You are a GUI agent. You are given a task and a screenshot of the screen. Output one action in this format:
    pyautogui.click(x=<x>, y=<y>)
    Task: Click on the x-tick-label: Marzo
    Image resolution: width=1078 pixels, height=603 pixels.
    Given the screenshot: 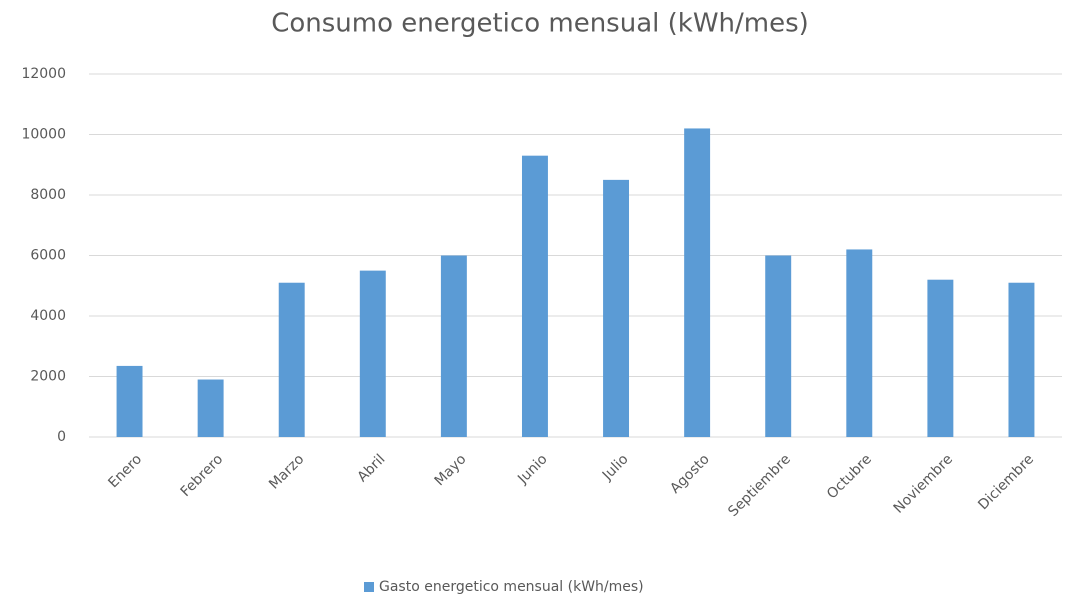 What is the action you would take?
    pyautogui.click(x=286, y=471)
    